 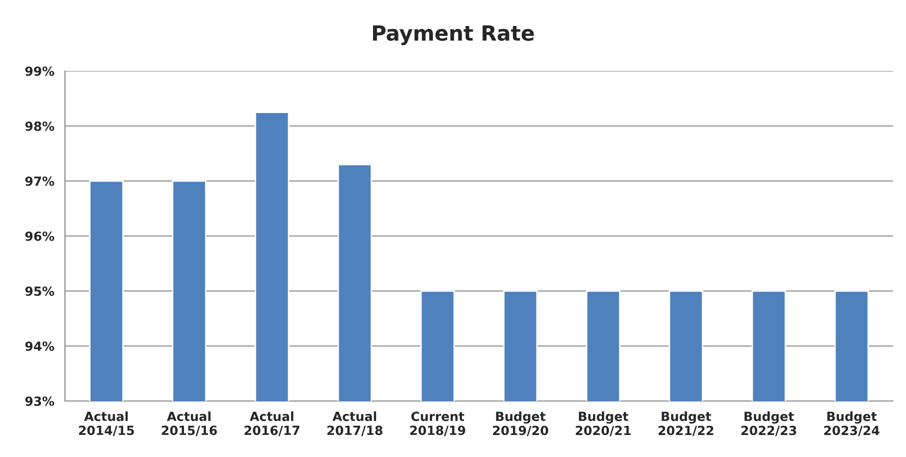 What do you see at coordinates (768, 423) in the screenshot?
I see `x-tick-label: Budget 2022/23` at bounding box center [768, 423].